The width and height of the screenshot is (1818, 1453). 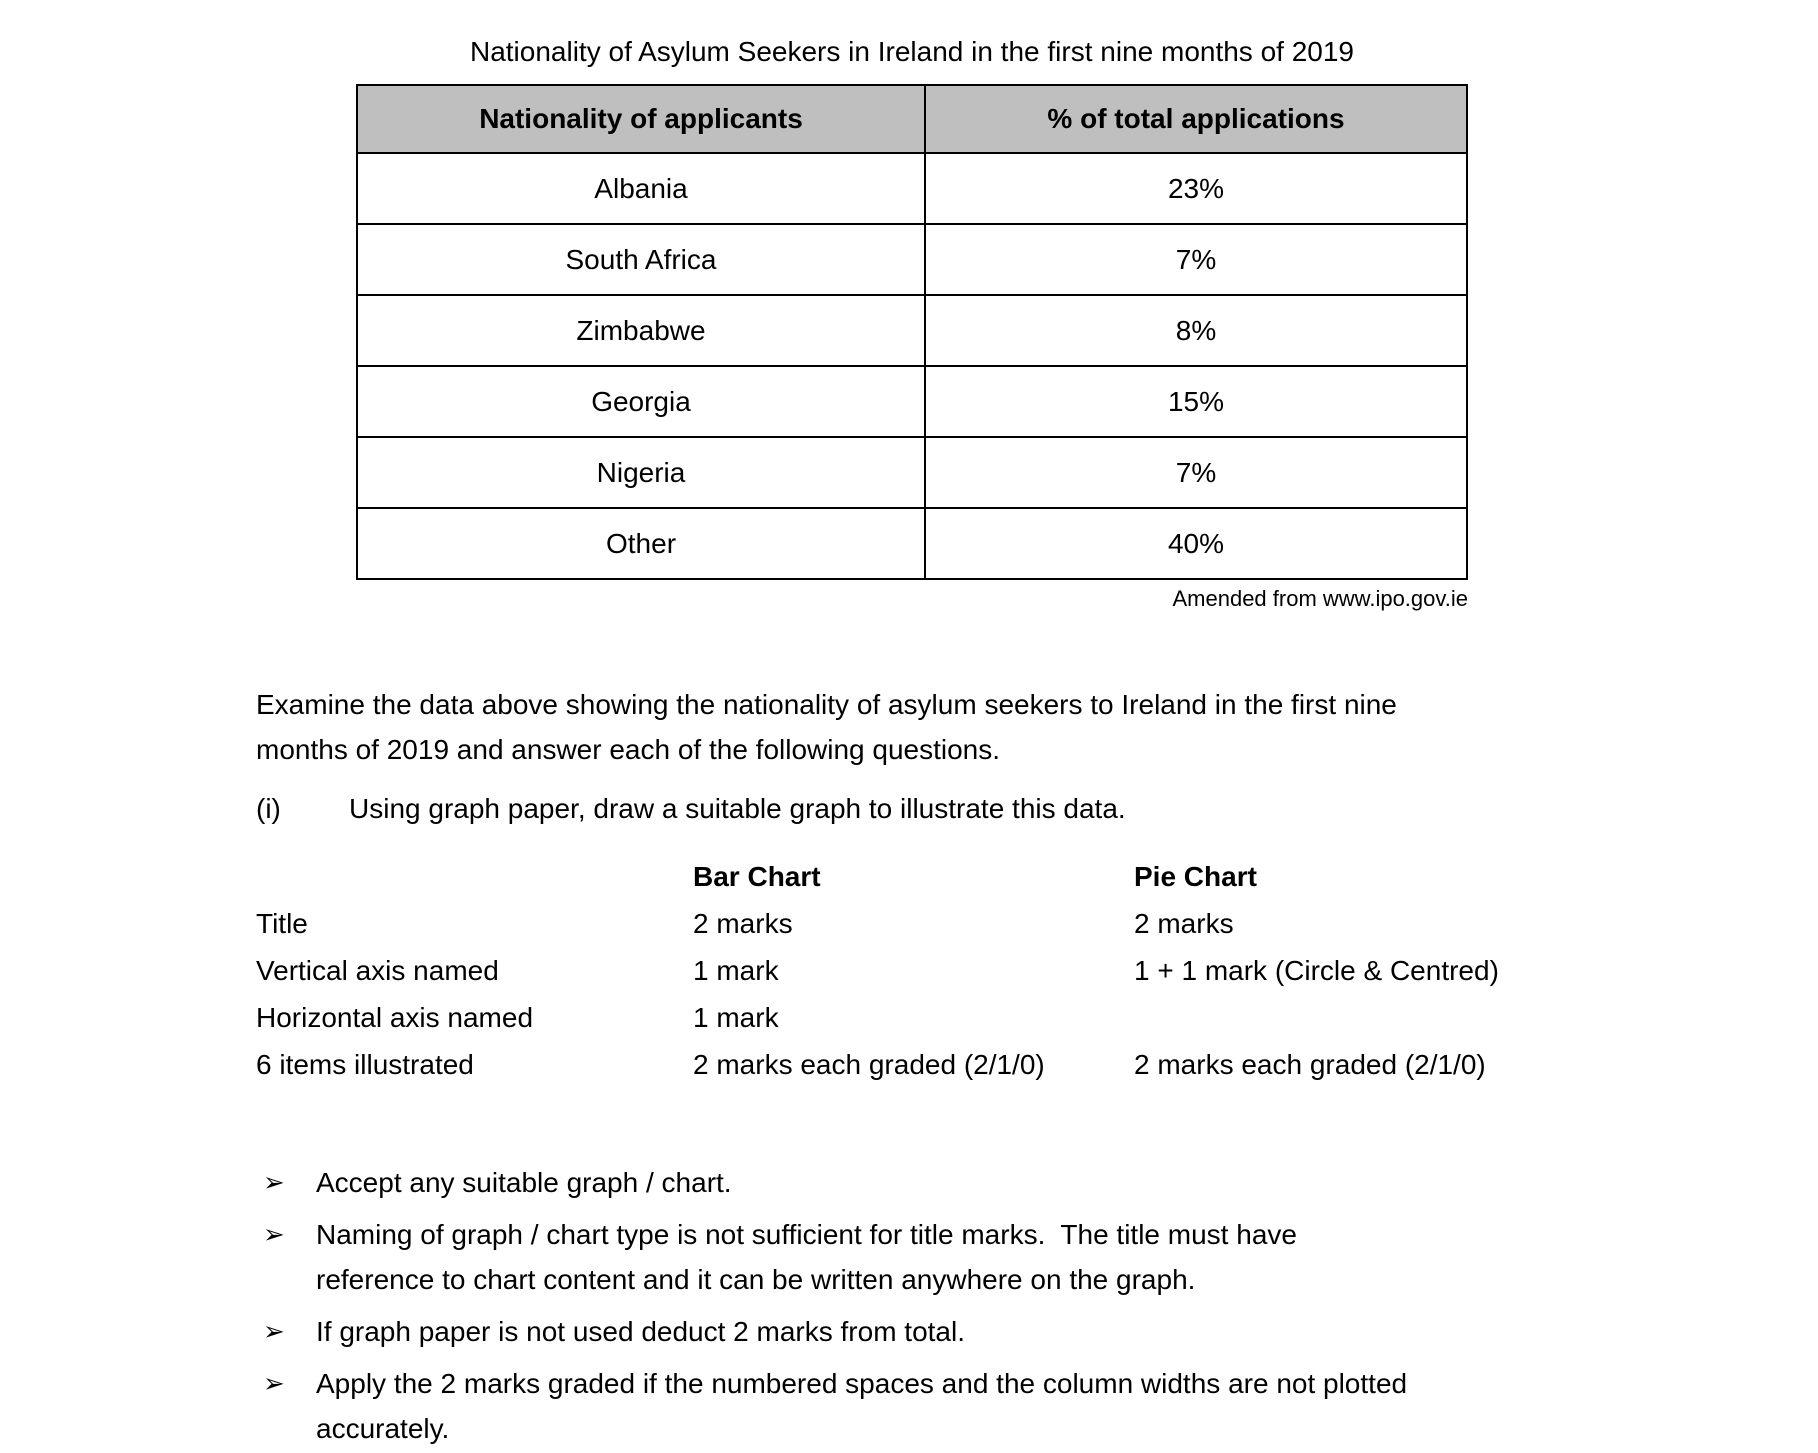 What do you see at coordinates (1444, 1017) in the screenshot?
I see `grid-pie-value` at bounding box center [1444, 1017].